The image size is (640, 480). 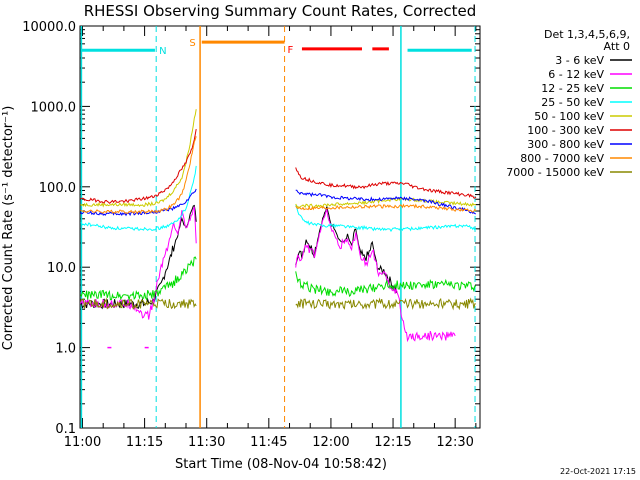 What do you see at coordinates (192, 43) in the screenshot?
I see `flag-label-s: S` at bounding box center [192, 43].